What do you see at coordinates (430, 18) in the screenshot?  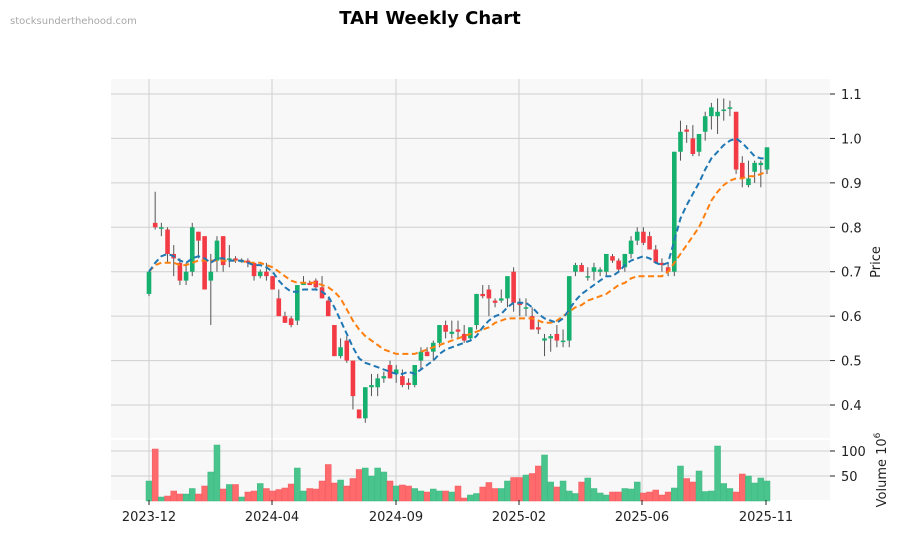 I see `chart-title: TAH Weekly Chart` at bounding box center [430, 18].